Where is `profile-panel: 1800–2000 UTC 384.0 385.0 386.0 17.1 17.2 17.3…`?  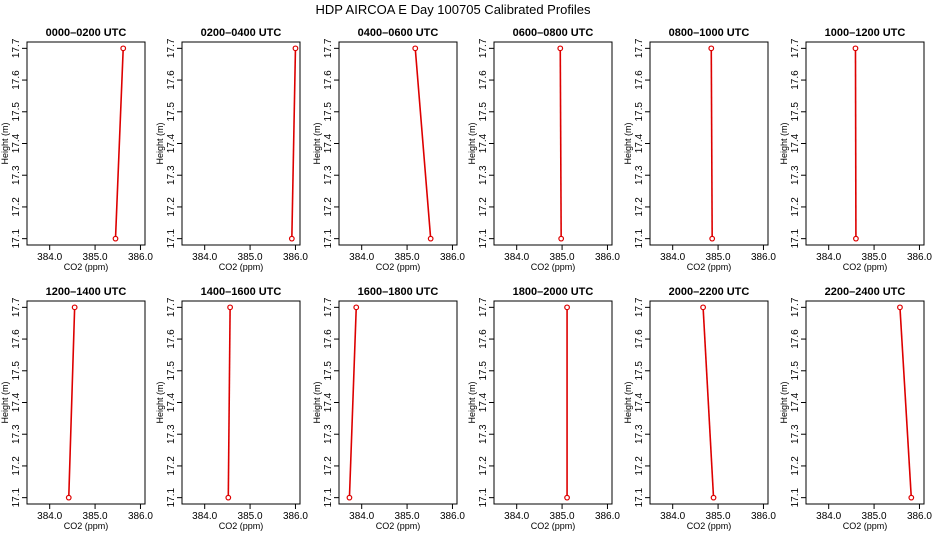
profile-panel: 1800–2000 UTC 384.0 385.0 386.0 17.1 17.2 17.3… is located at coordinates (543, 408).